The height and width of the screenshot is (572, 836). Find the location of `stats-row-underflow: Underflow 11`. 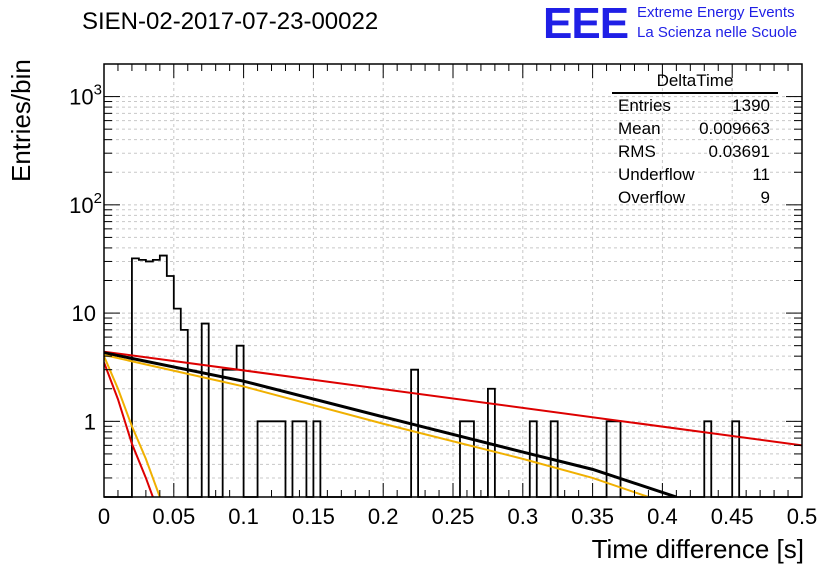

stats-row-underflow: Underflow 11 is located at coordinates (695, 174).